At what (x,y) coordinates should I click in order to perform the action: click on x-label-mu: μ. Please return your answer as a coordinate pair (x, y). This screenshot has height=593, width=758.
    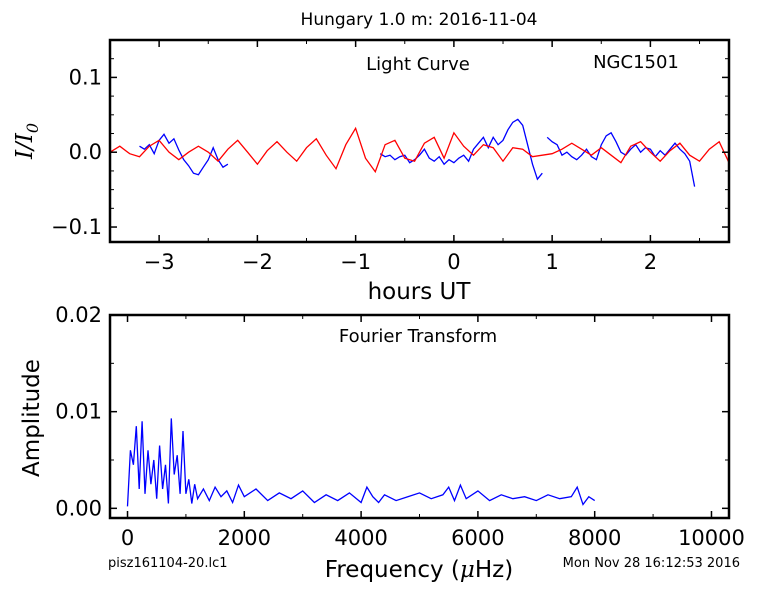
    Looking at the image, I should click on (467, 570).